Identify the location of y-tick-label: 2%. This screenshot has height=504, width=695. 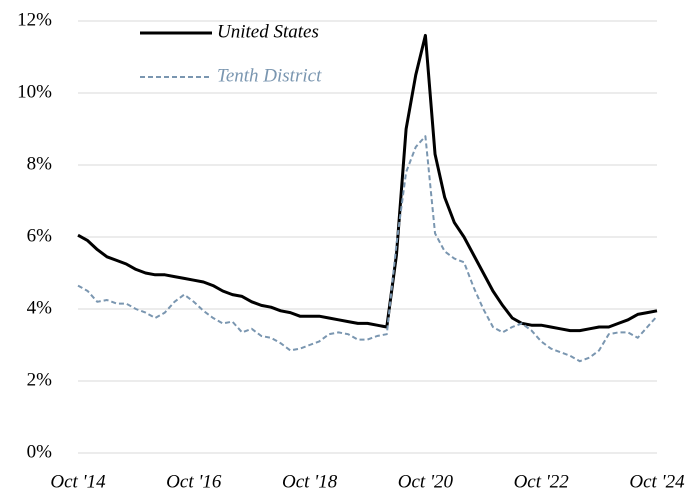
(40, 379).